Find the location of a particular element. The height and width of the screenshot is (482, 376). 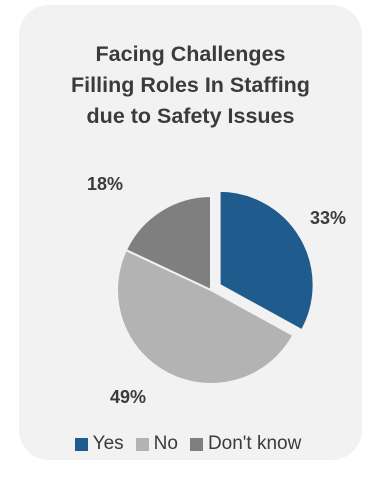

data-label-yes: 33% is located at coordinates (328, 218).